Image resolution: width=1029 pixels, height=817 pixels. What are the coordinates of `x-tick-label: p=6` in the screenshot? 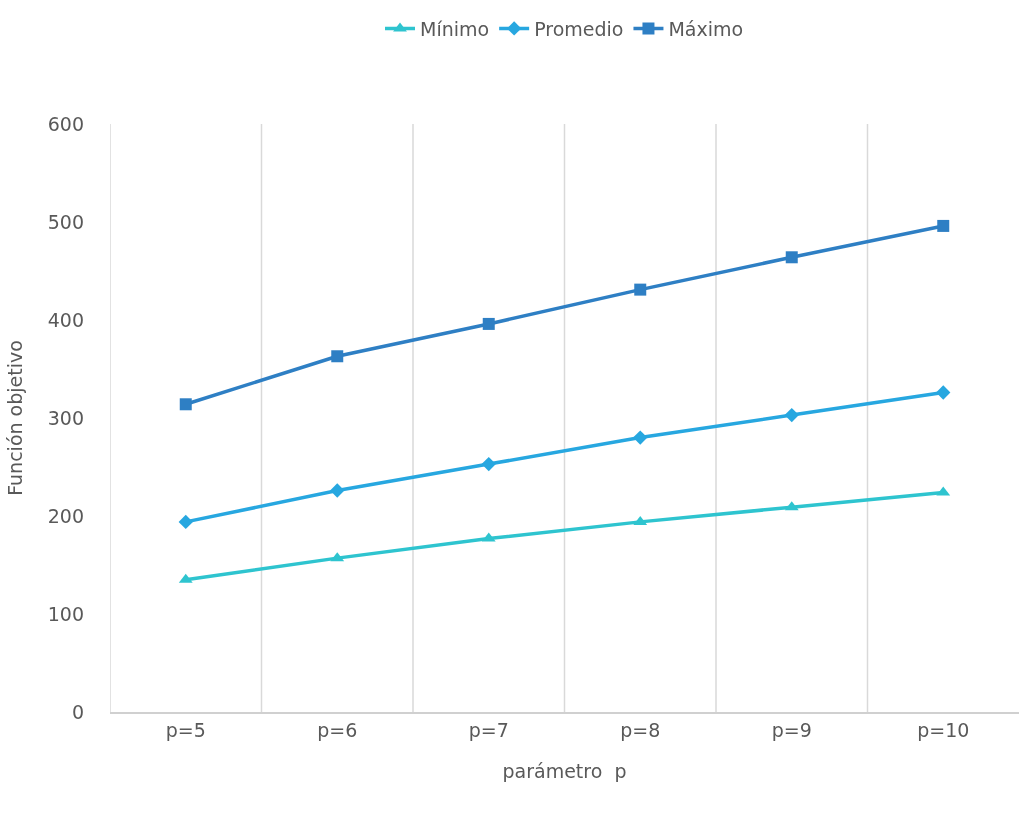 It's located at (337, 729).